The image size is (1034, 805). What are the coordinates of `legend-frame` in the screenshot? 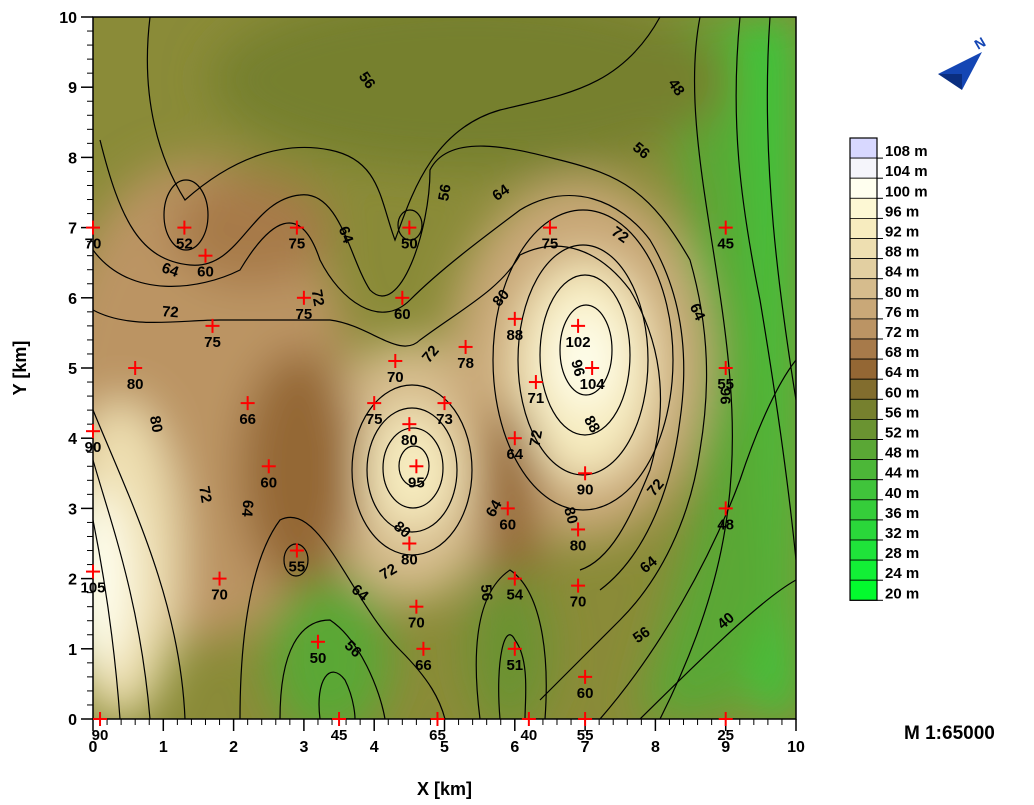 It's located at (863, 369).